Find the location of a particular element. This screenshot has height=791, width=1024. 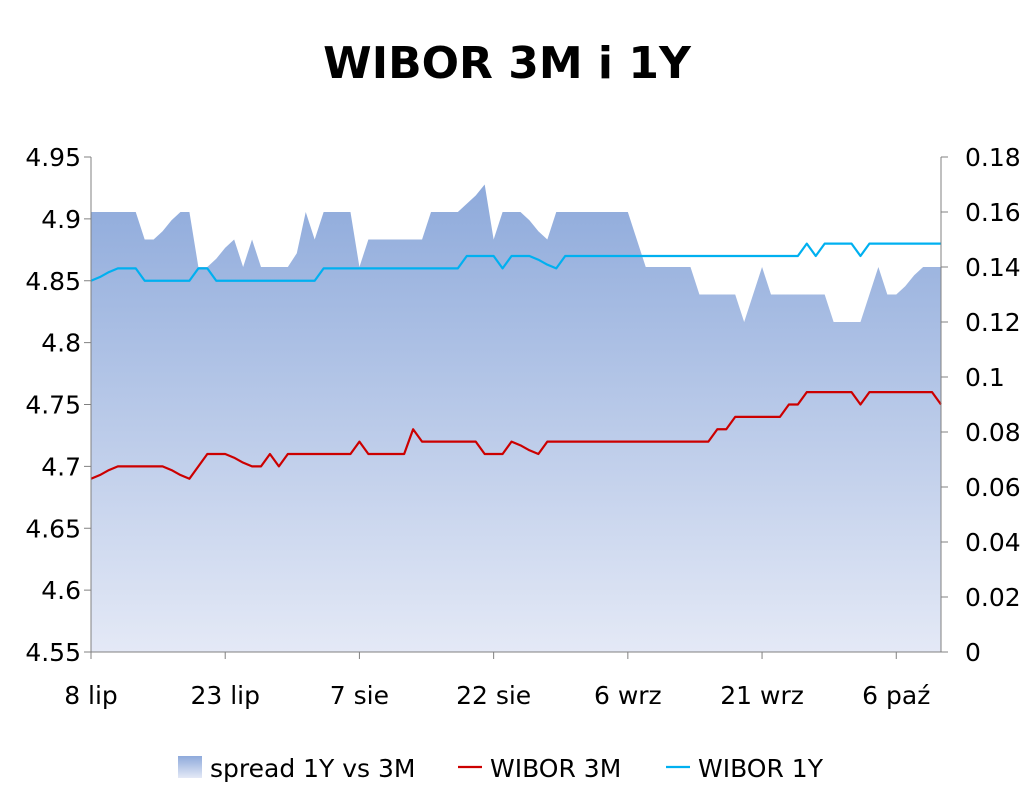

y-right-tick-label: 0.1 is located at coordinates (985, 377).